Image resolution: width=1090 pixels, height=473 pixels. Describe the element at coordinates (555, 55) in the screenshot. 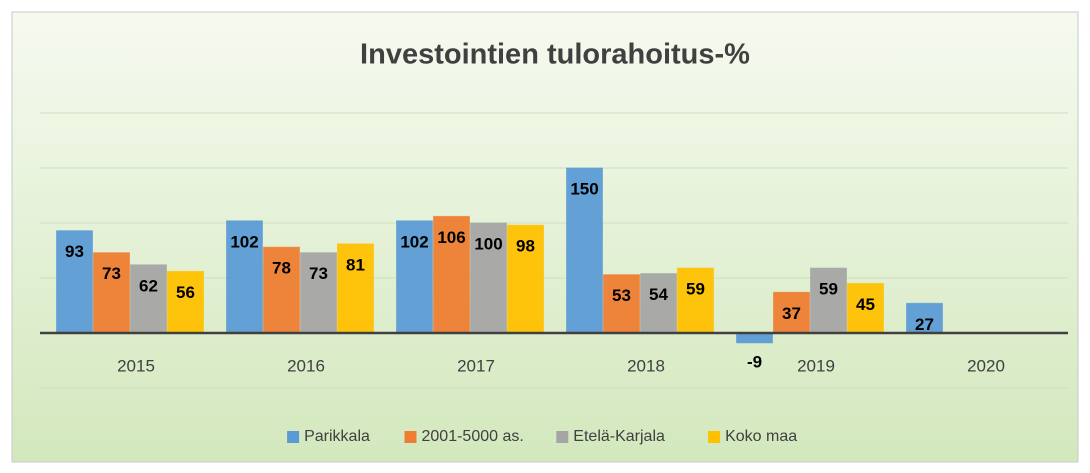

I see `chart-title: Investointien tulorahoitus-%` at that location.